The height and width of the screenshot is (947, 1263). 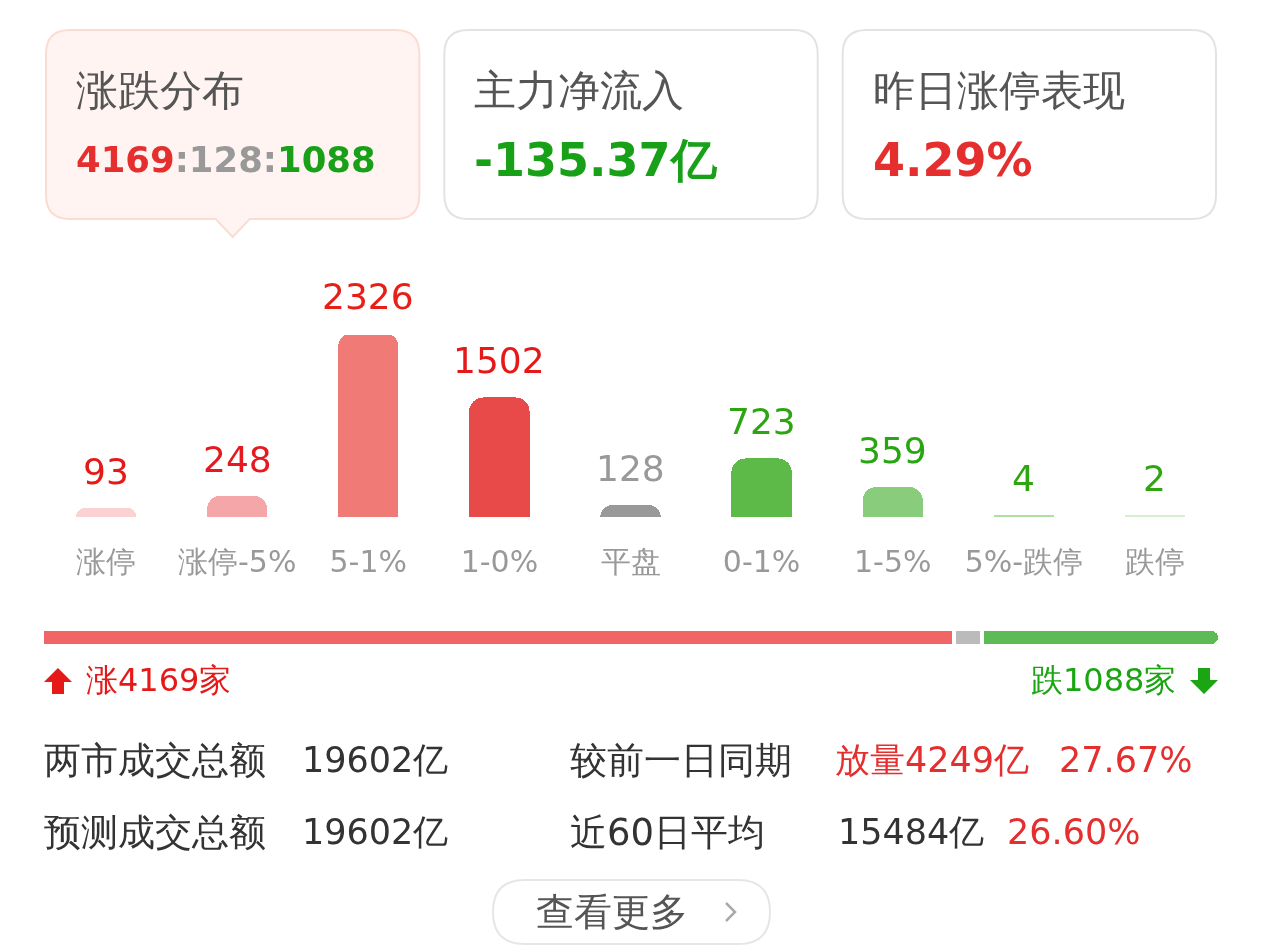 What do you see at coordinates (155, 832) in the screenshot?
I see `text: 预测成交总额` at bounding box center [155, 832].